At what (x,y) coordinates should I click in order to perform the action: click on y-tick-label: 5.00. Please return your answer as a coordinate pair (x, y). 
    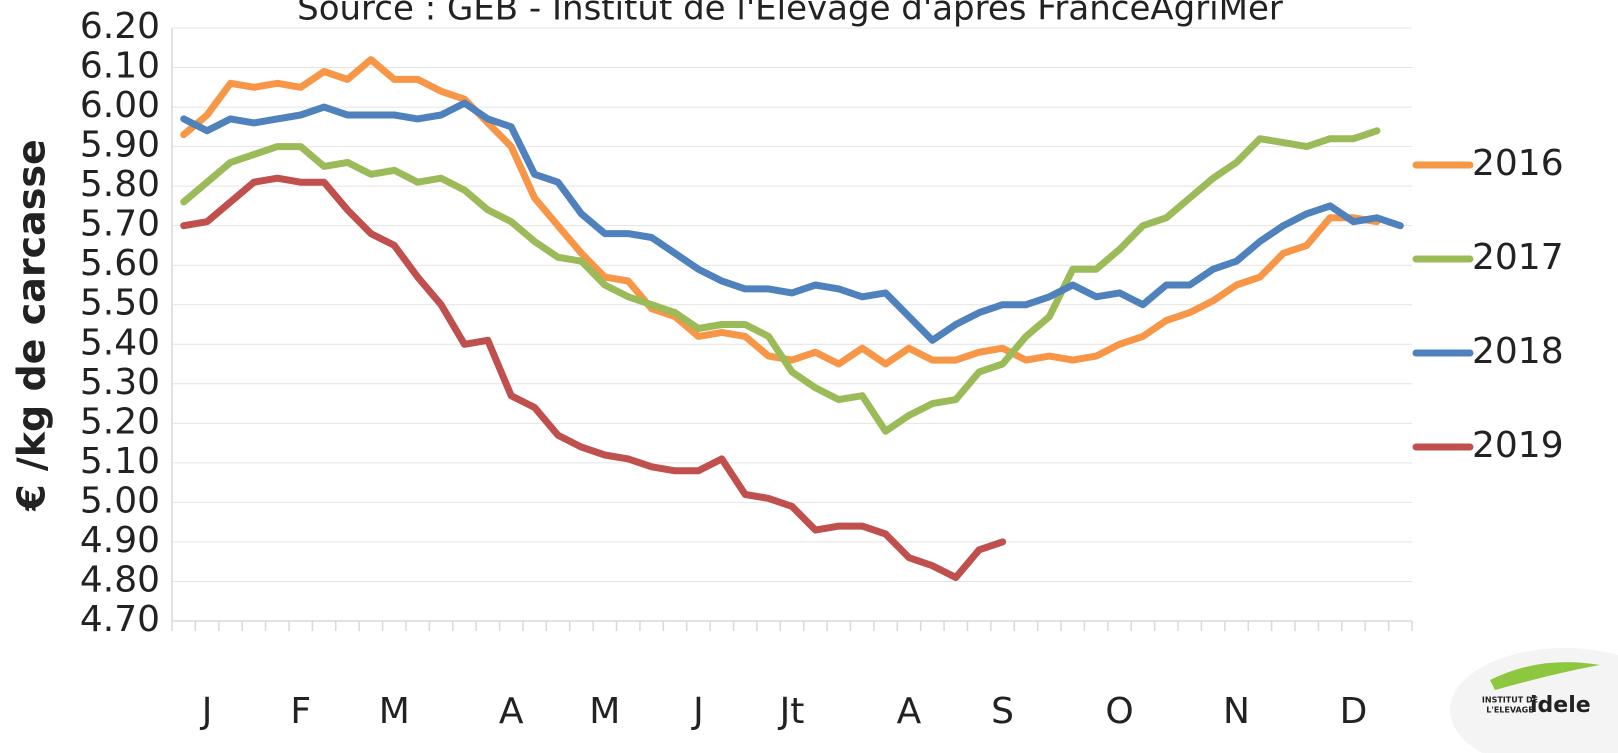
    Looking at the image, I should click on (120, 500).